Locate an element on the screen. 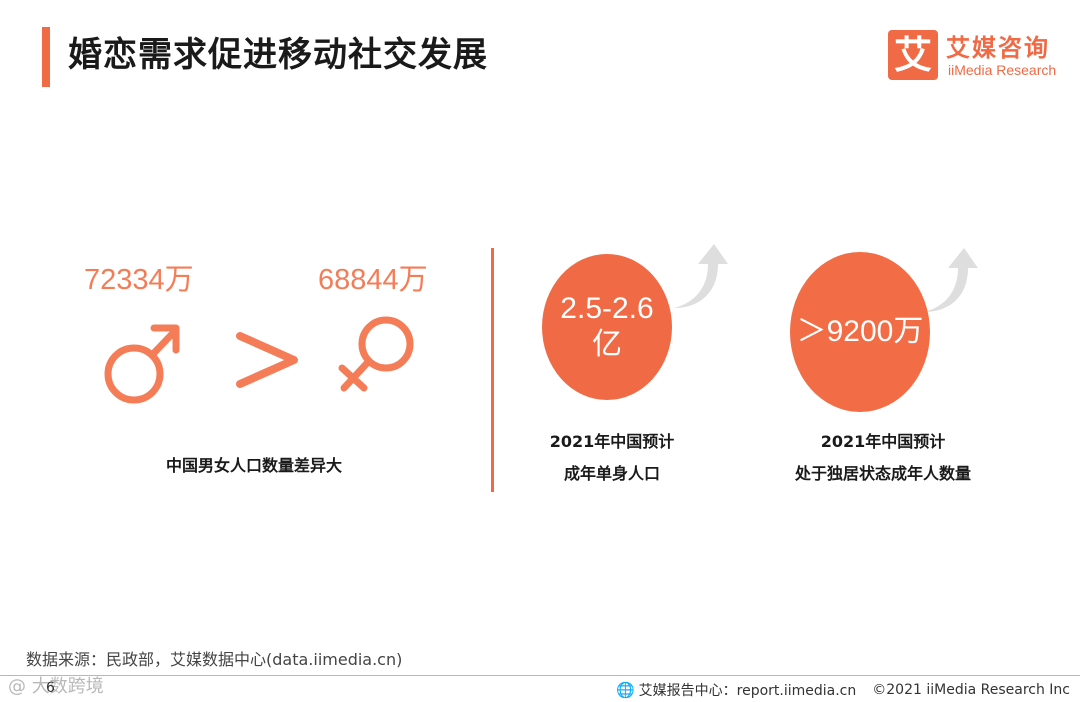 This screenshot has width=1080, height=702. single-population-unit: 亿 is located at coordinates (607, 344).